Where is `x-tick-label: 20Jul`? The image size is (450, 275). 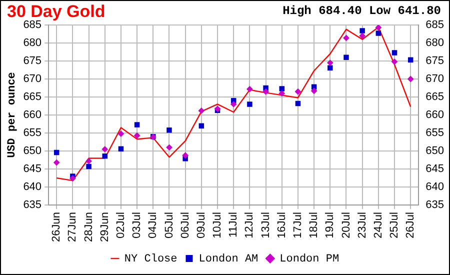 x-tick-label: 20Jul is located at coordinates (346, 225).